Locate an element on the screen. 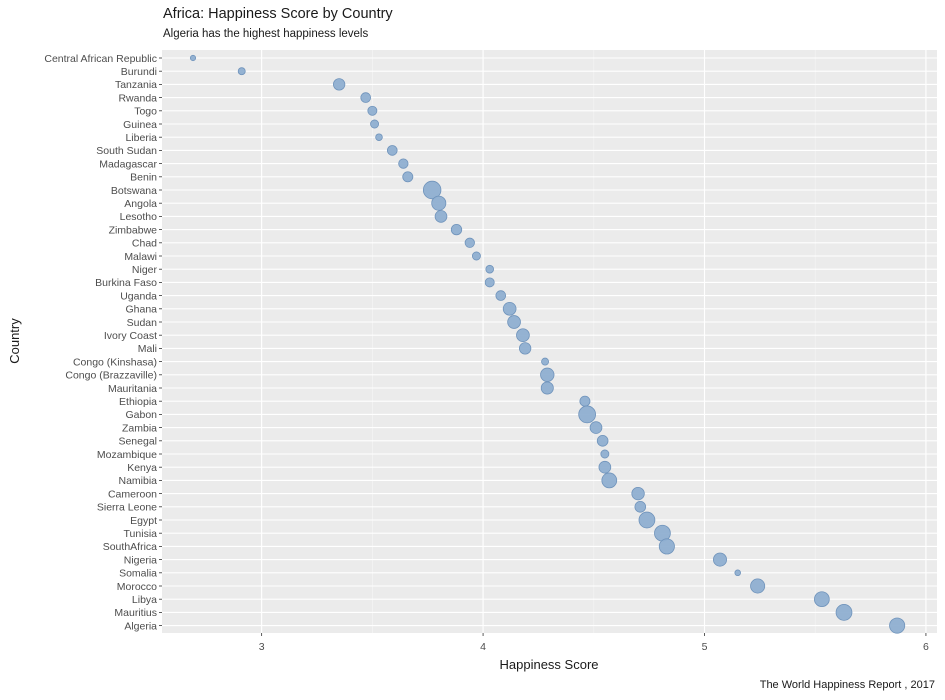 This screenshot has width=945, height=700. chart-subtitle: Algeria has the highest happiness levels is located at coordinates (266, 34).